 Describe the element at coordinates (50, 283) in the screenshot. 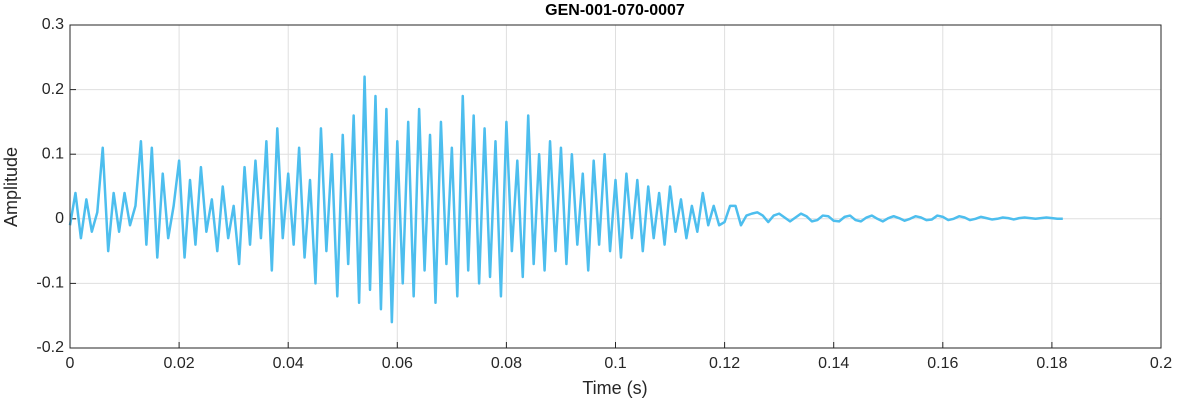

I see `y-tick-label: -0.1` at that location.